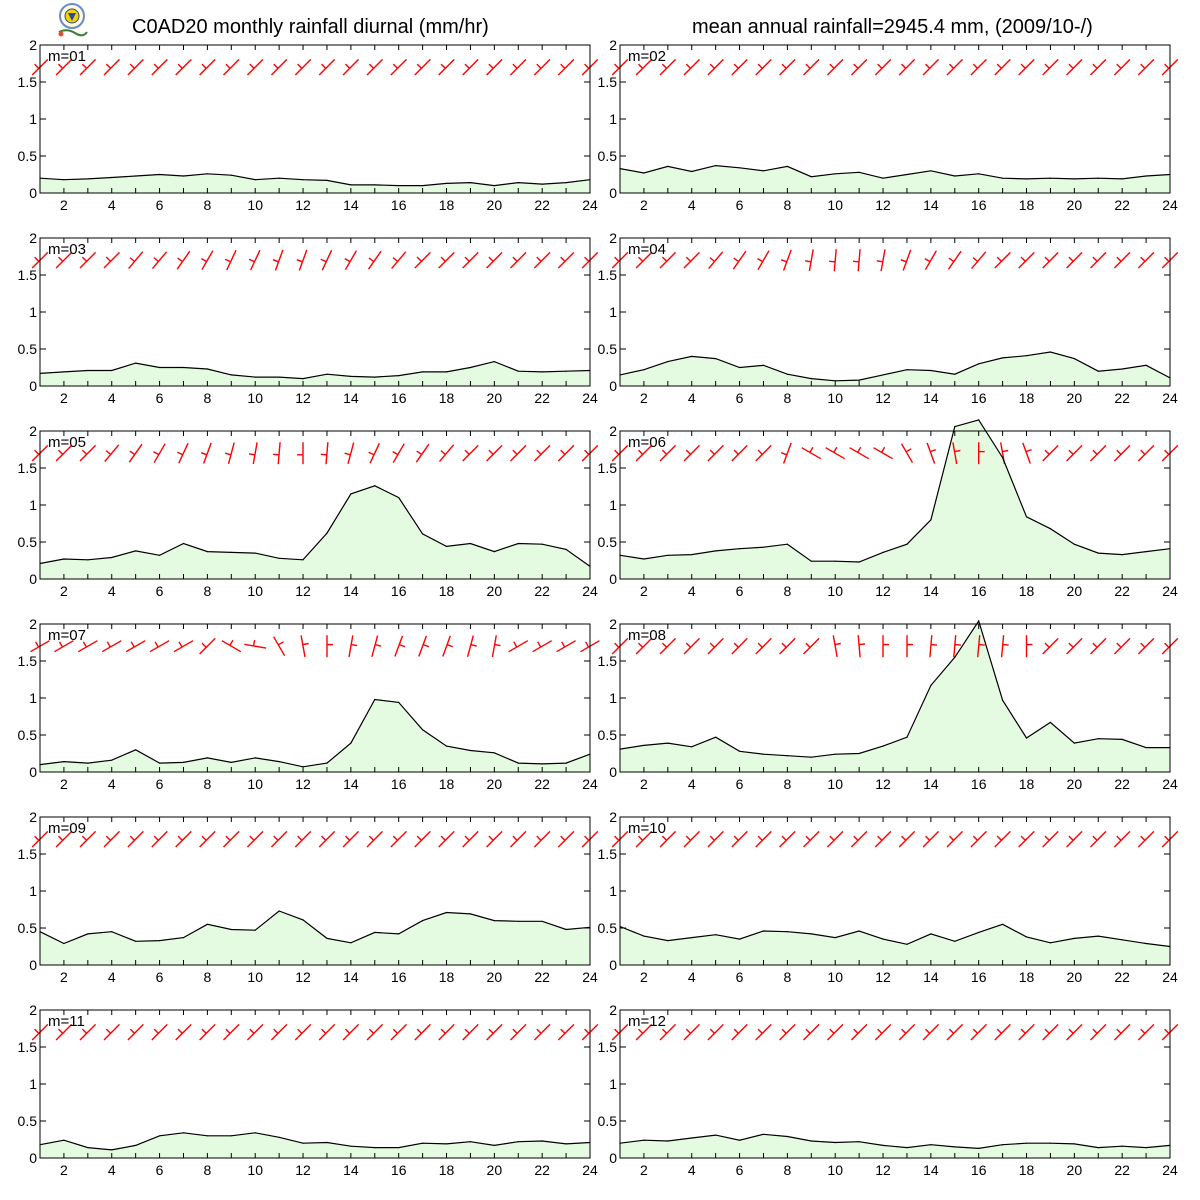  Describe the element at coordinates (647, 635) in the screenshot. I see `month-label: m=08` at that location.